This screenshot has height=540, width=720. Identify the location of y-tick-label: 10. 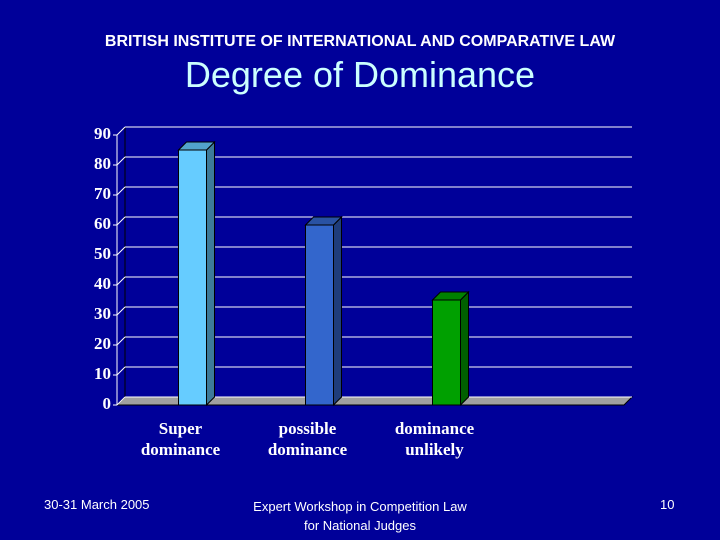
(102, 373).